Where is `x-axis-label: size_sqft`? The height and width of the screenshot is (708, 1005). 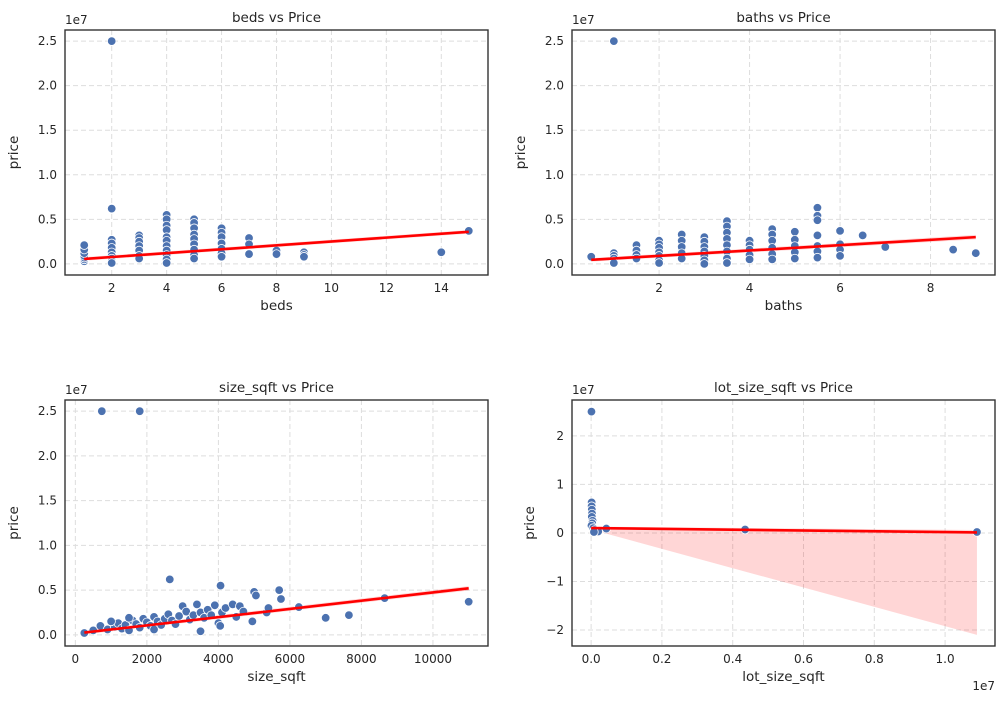 x-axis-label: size_sqft is located at coordinates (276, 677).